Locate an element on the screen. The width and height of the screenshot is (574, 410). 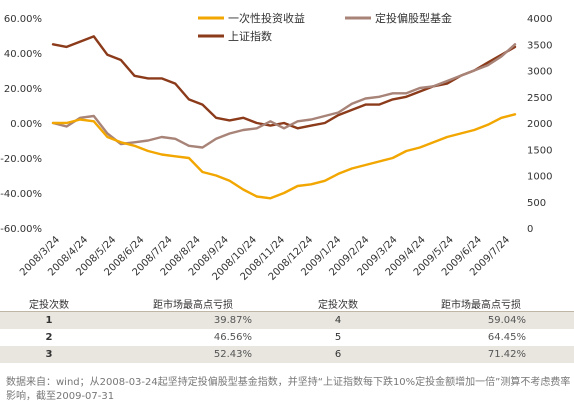
cell-count: 2 is located at coordinates (49, 337).